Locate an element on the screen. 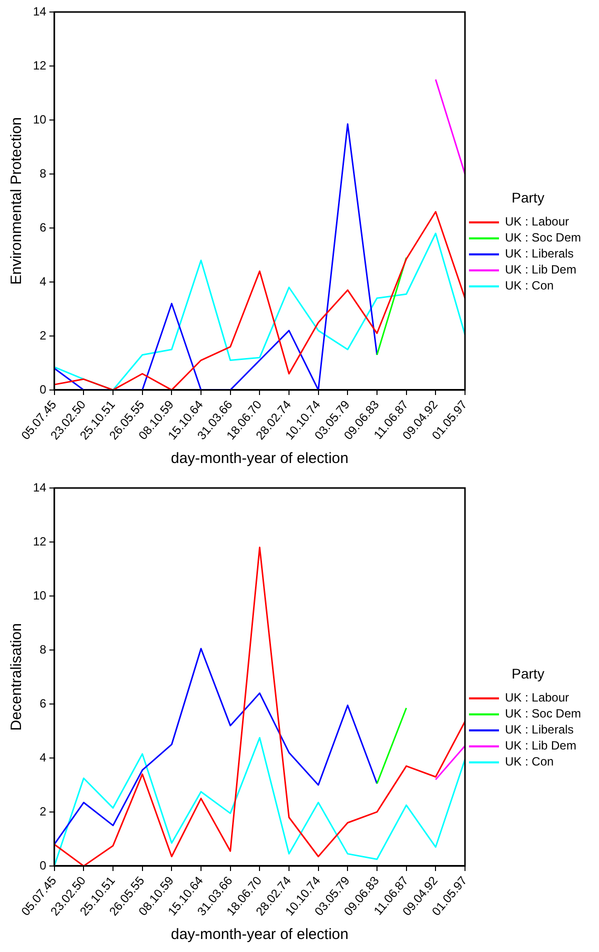 This screenshot has height=952, width=599. y-axis-title: Environmental Protection is located at coordinates (17, 201).